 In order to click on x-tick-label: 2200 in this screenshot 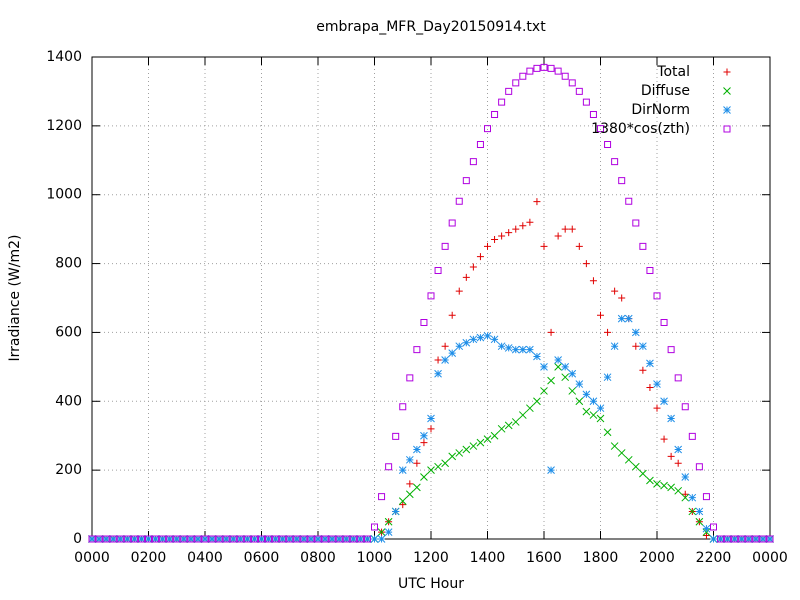, I will do `click(714, 558)`.